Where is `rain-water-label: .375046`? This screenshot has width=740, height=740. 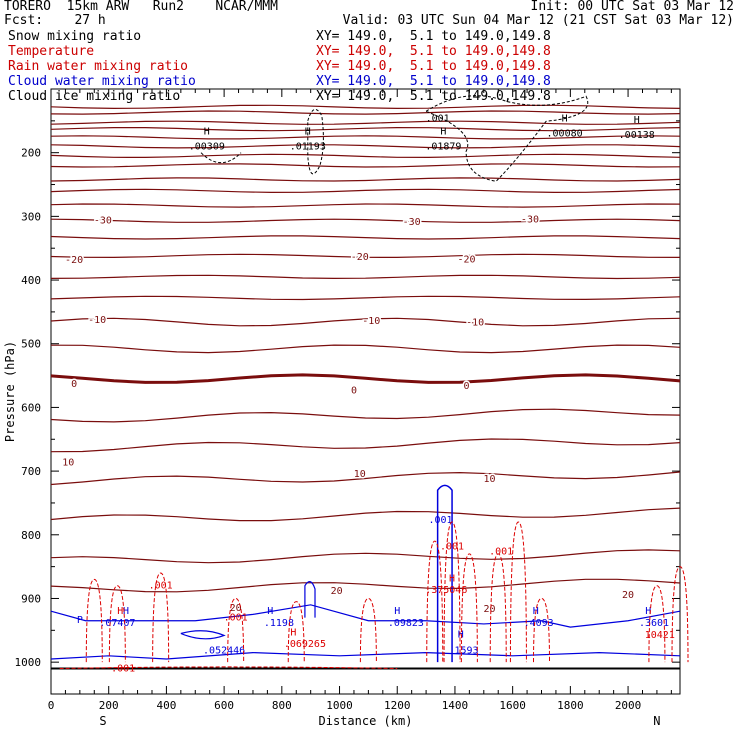
rain-water-label: .375046 is located at coordinates (446, 590).